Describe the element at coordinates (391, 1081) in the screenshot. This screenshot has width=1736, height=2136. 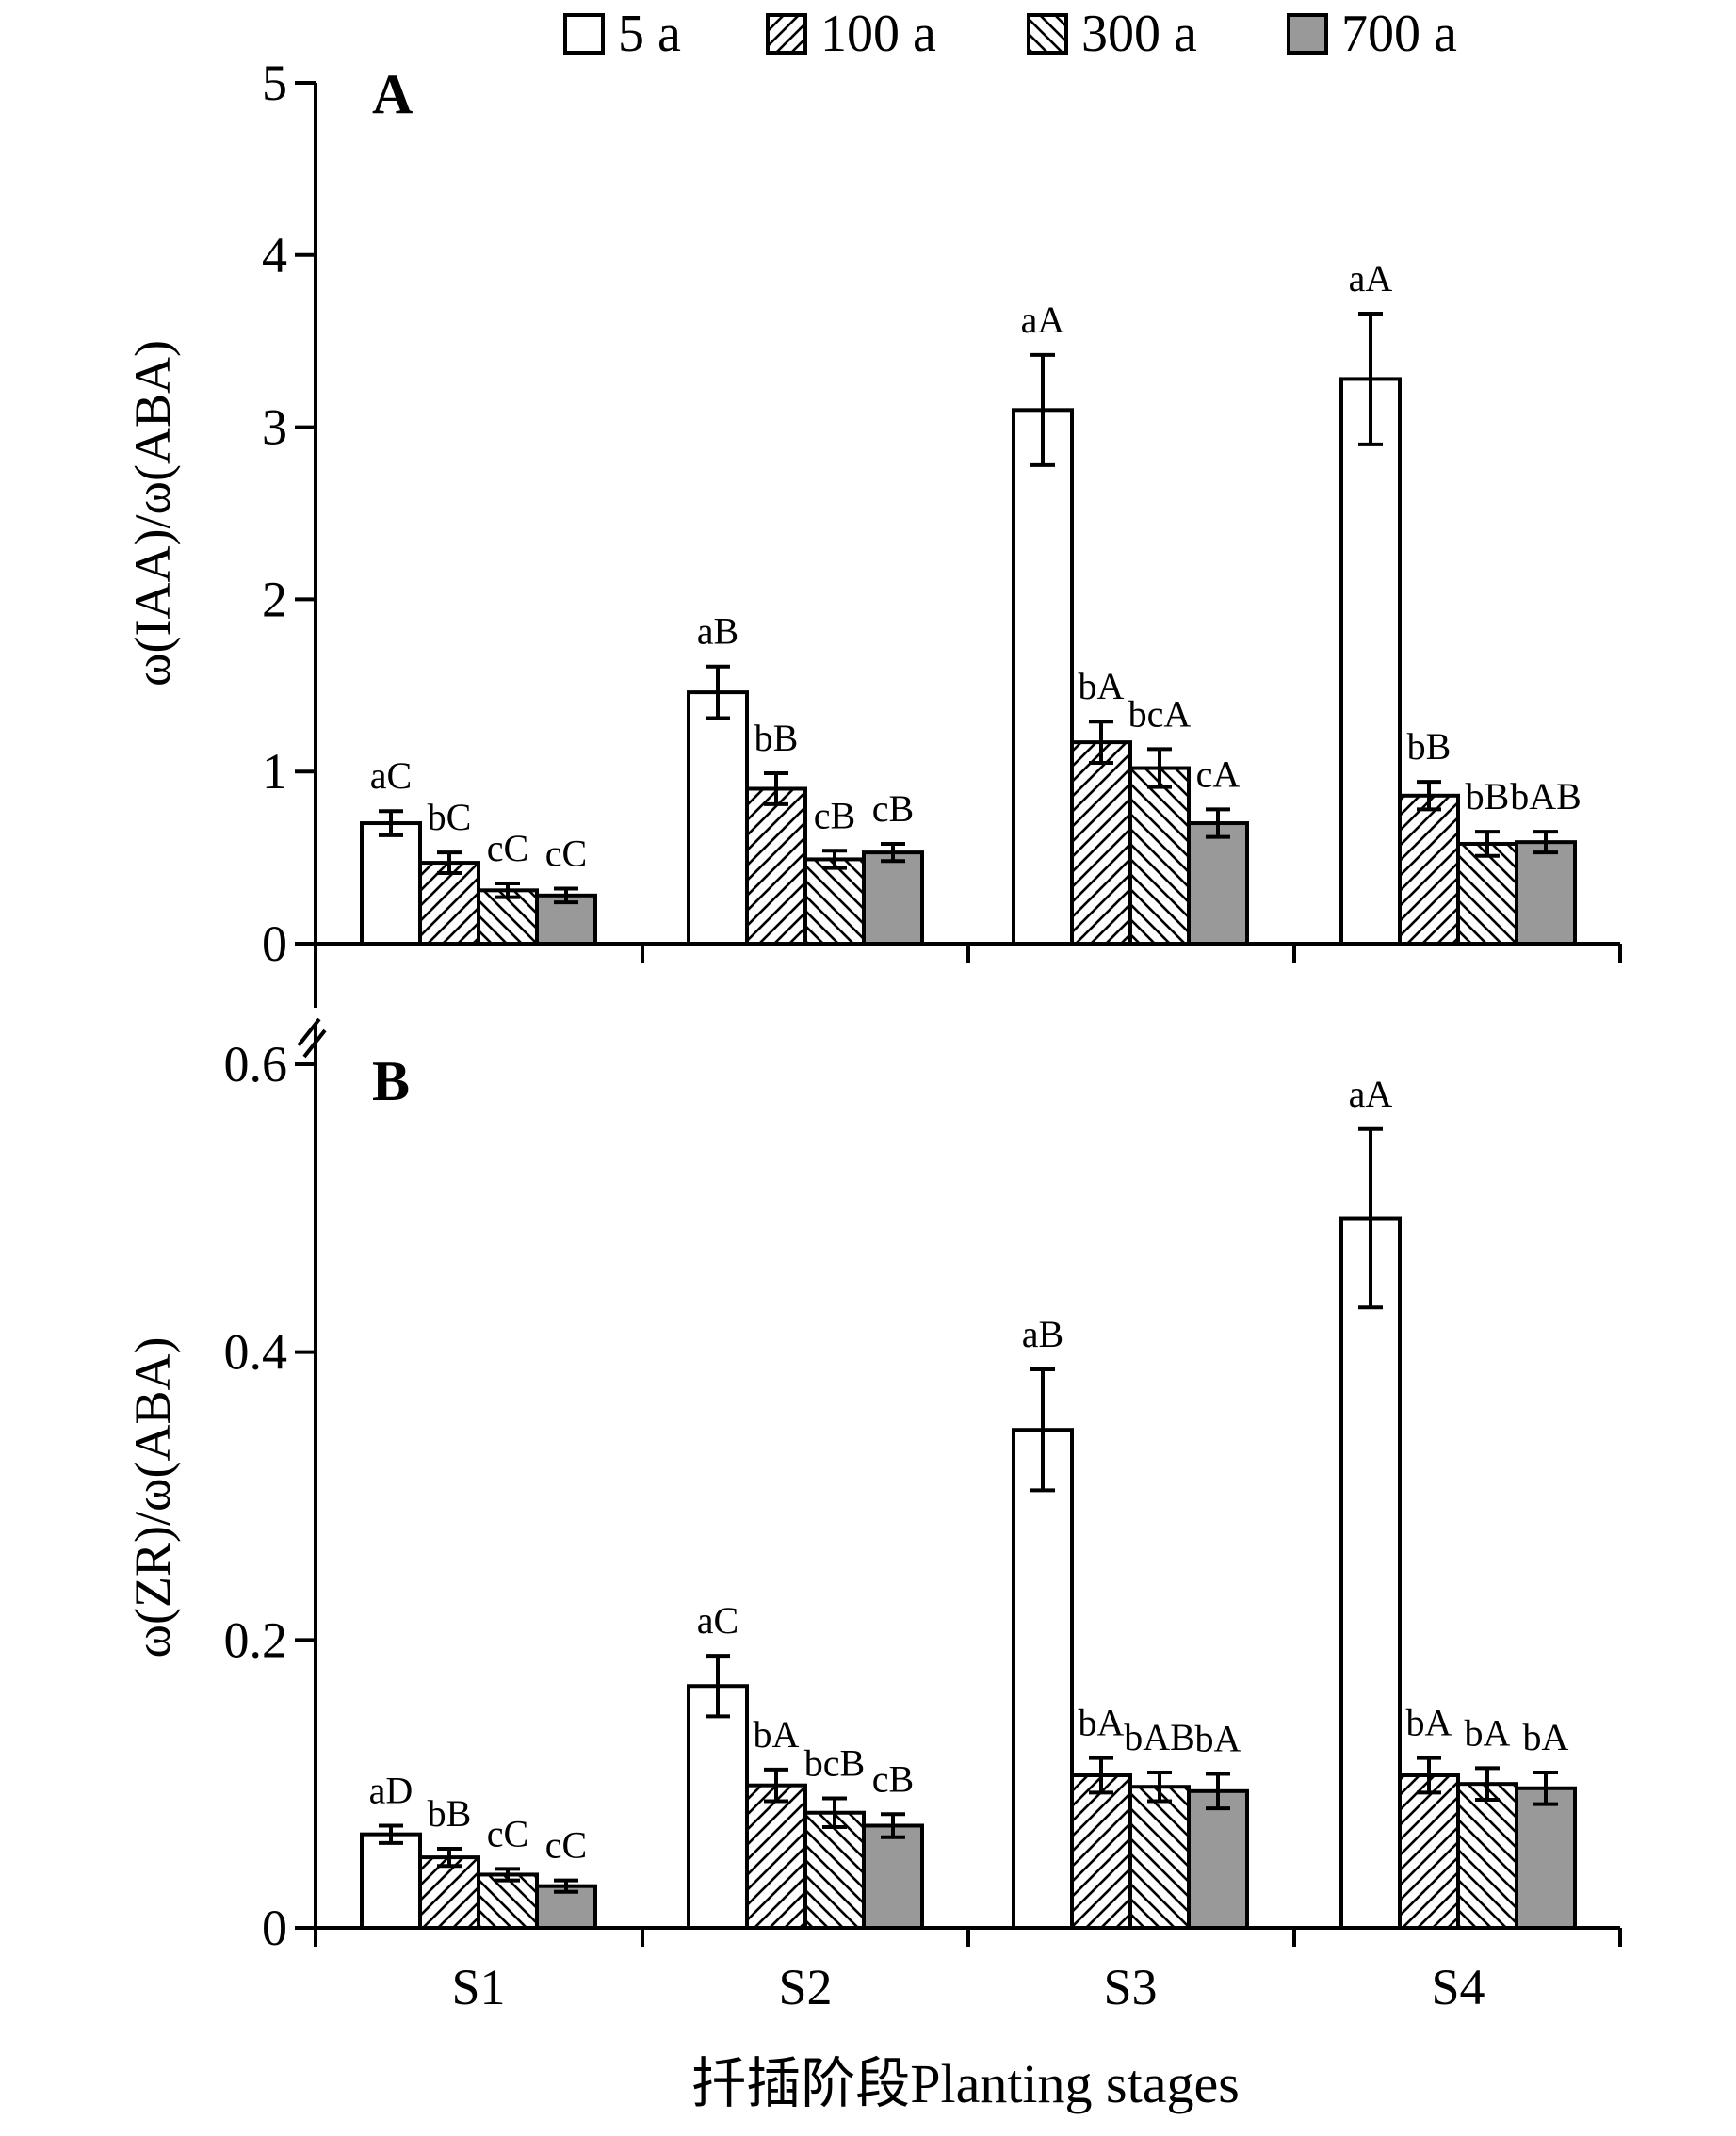
I see `panel-letter: B` at that location.